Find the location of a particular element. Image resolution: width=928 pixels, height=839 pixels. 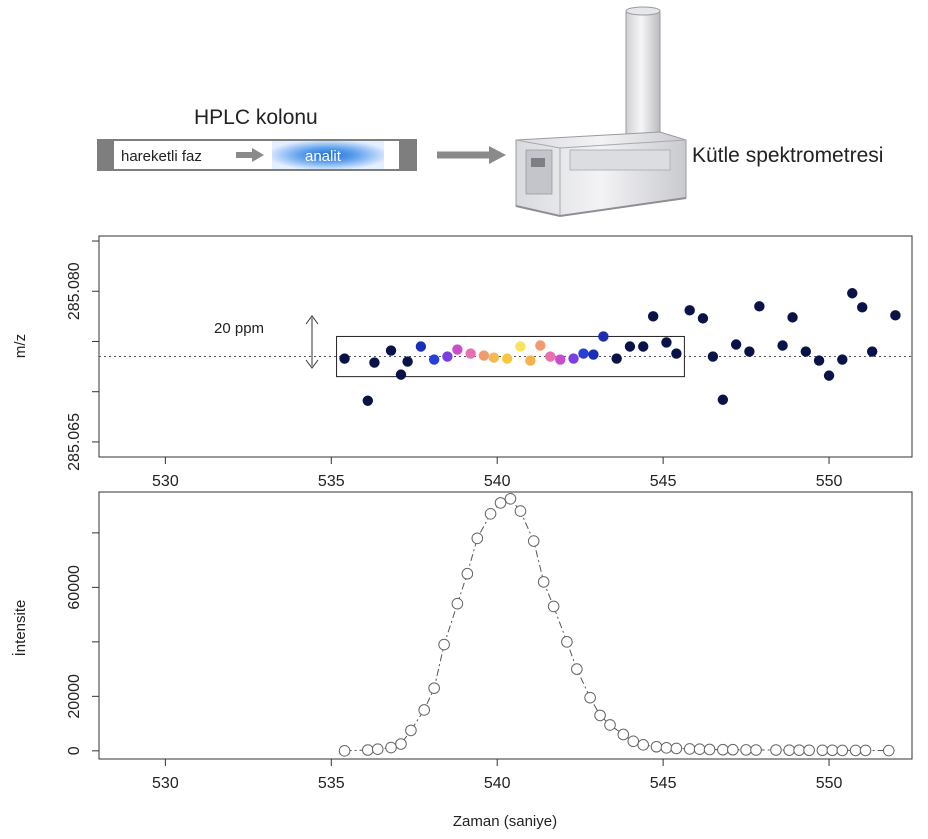

y-tick-label: 285.080 is located at coordinates (74, 291).